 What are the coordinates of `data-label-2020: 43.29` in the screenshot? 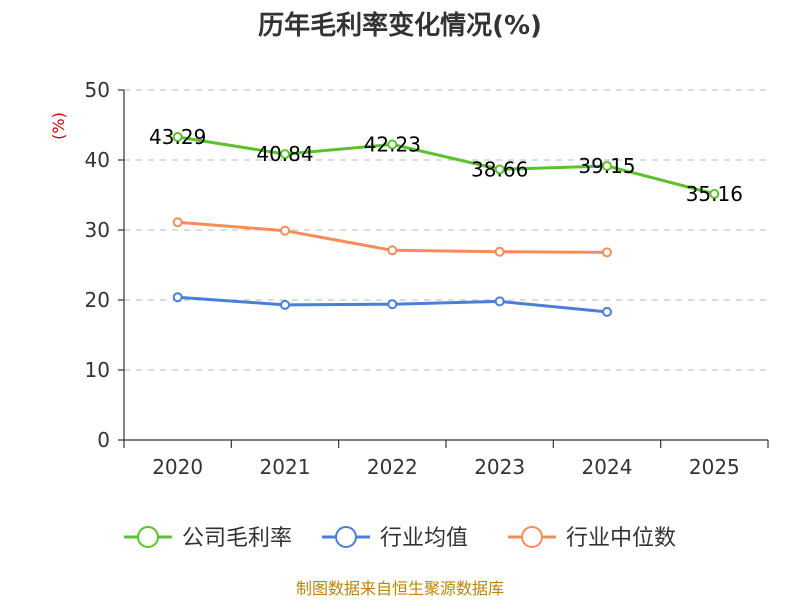 It's located at (177, 137).